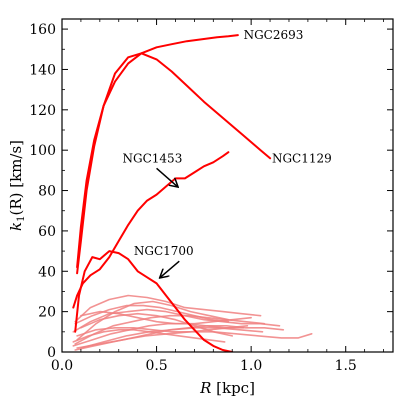  What do you see at coordinates (205, 388) in the screenshot?
I see `x-axis-label-variable: R` at bounding box center [205, 388].